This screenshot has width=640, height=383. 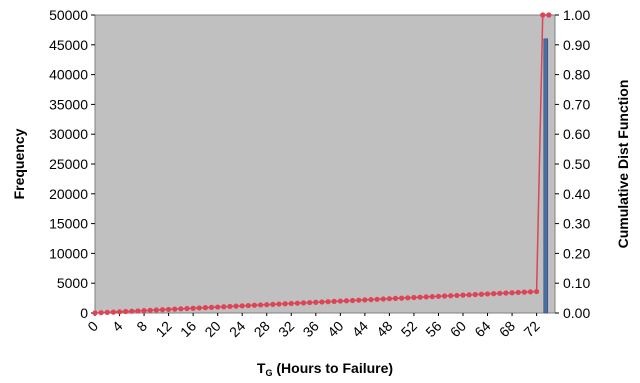 I want to click on x-axis: 0 4 8 12 16 20 24 28 32 36 40 44 48 52 56 60 64 68 72, so click(x=313, y=326).